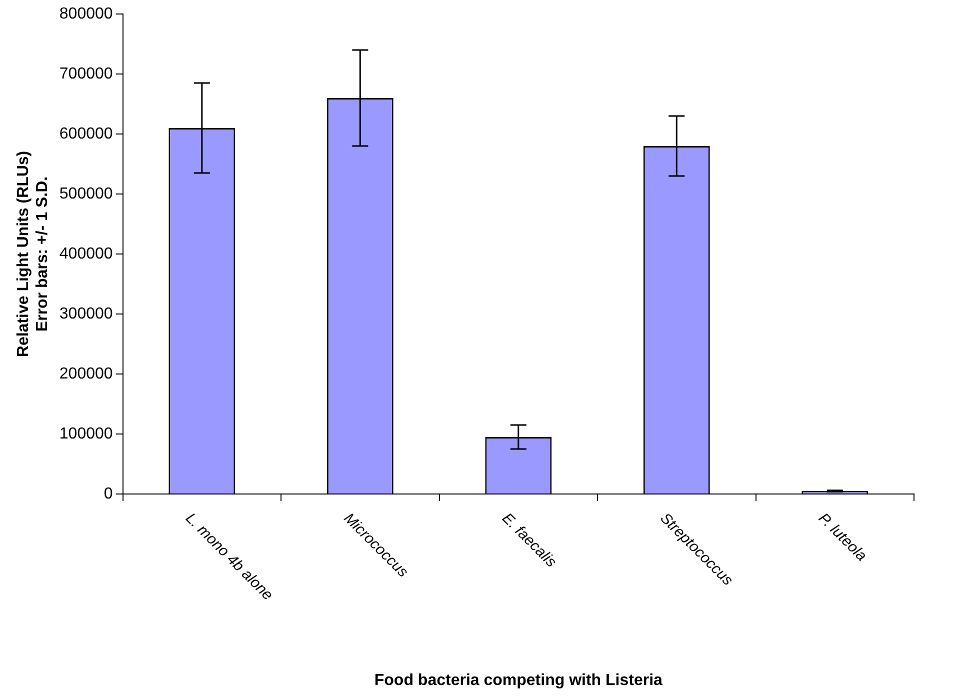 This screenshot has width=954, height=697. I want to click on y-tick-label: 0, so click(108, 493).